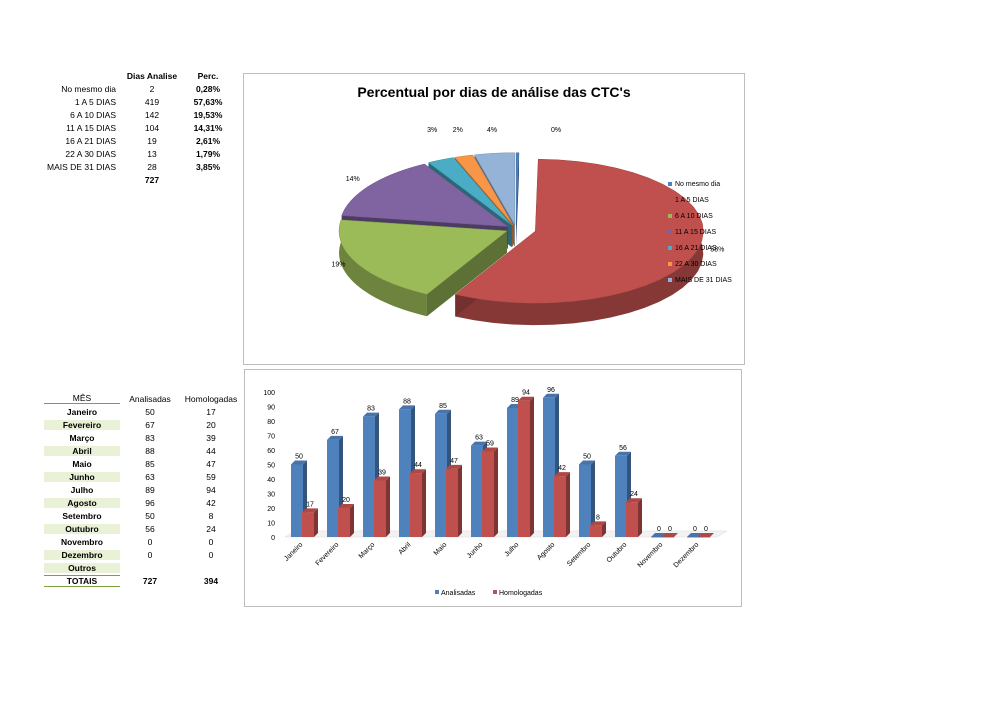 This screenshot has height=707, width=1000. Describe the element at coordinates (150, 437) in the screenshot. I see `month-row-analisadas: 83` at that location.